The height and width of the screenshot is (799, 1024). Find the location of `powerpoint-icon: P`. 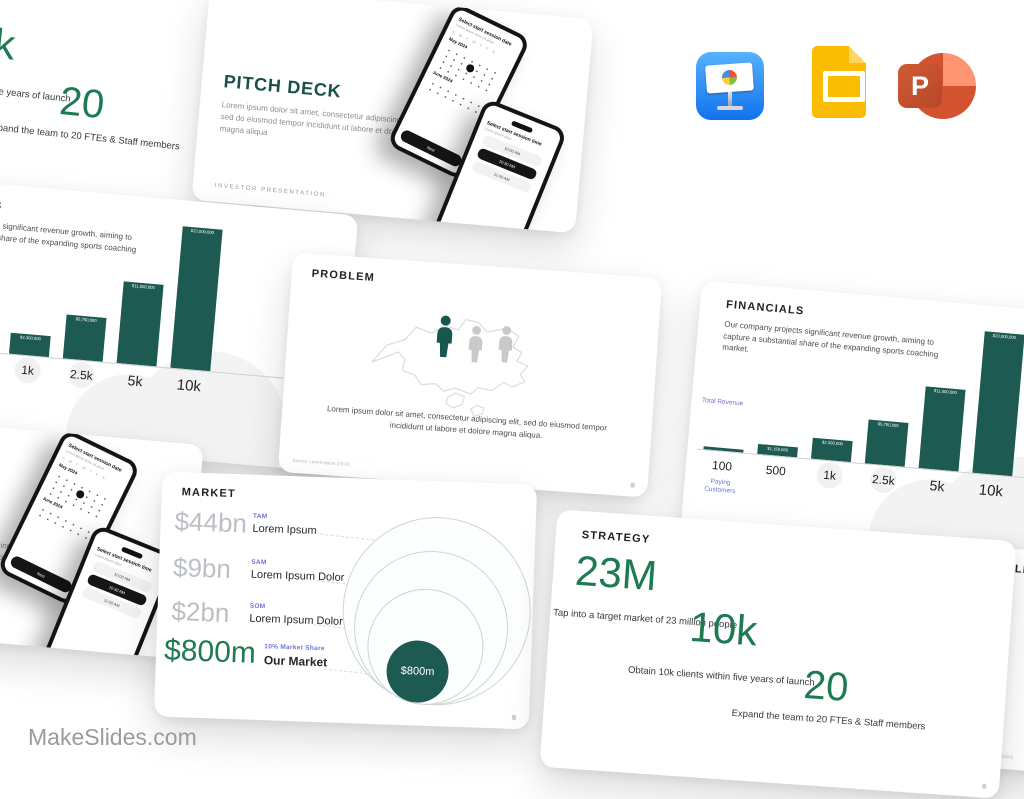

powerpoint-icon: P is located at coordinates (937, 86).